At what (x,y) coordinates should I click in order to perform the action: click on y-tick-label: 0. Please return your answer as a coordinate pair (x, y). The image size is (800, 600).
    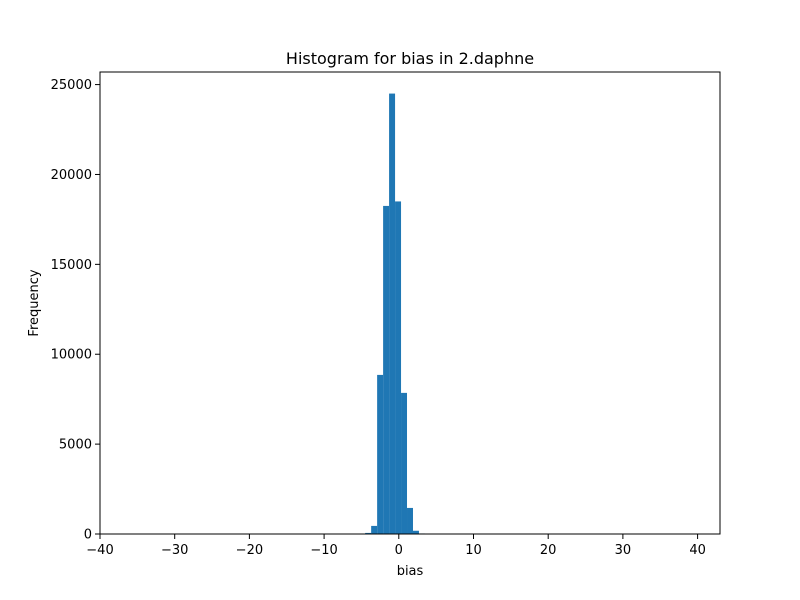
    Looking at the image, I should click on (88, 535).